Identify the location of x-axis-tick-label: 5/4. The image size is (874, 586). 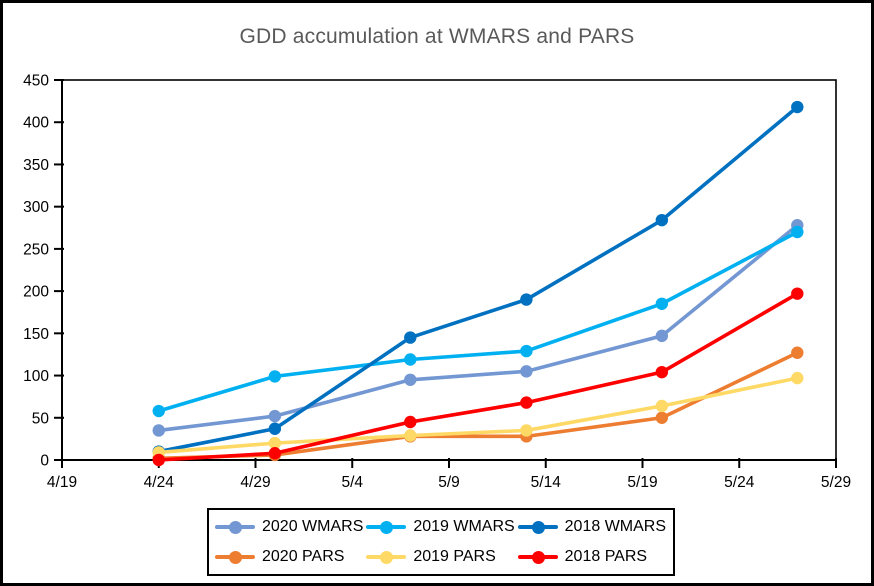
(352, 482).